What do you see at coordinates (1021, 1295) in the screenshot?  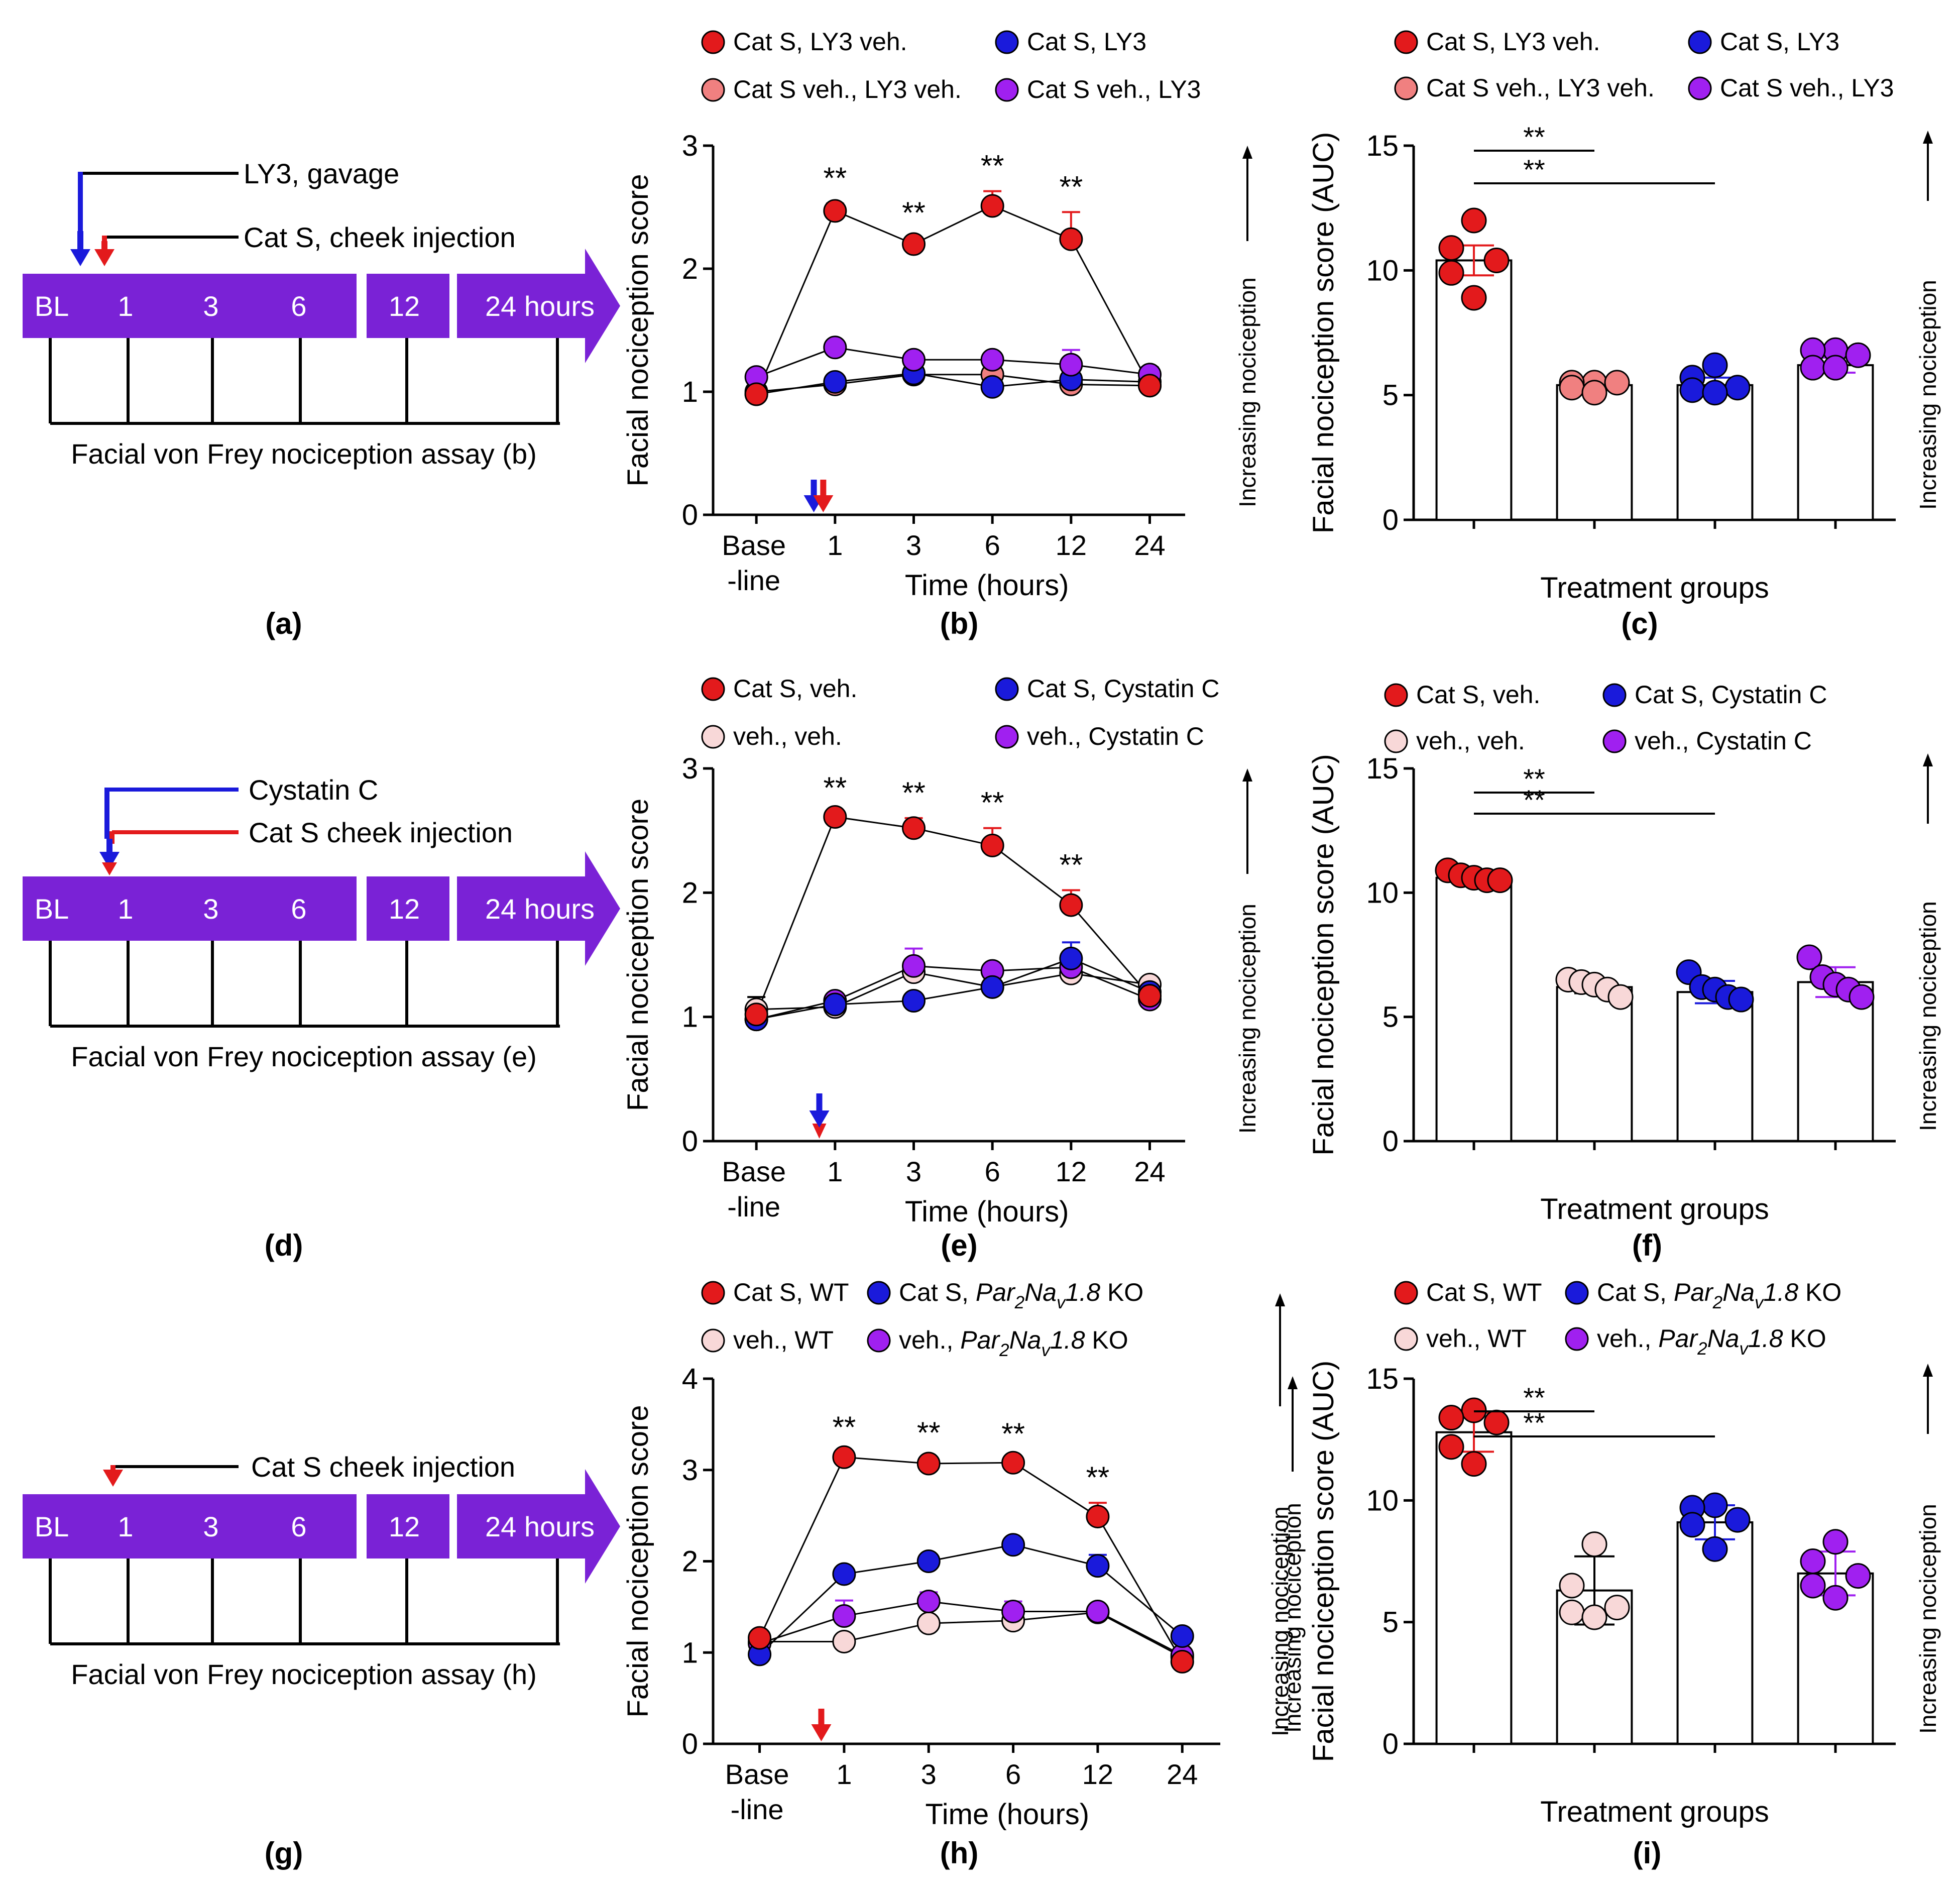 I see `legend-label: Cat S, Par2Nav1.8 KO` at bounding box center [1021, 1295].